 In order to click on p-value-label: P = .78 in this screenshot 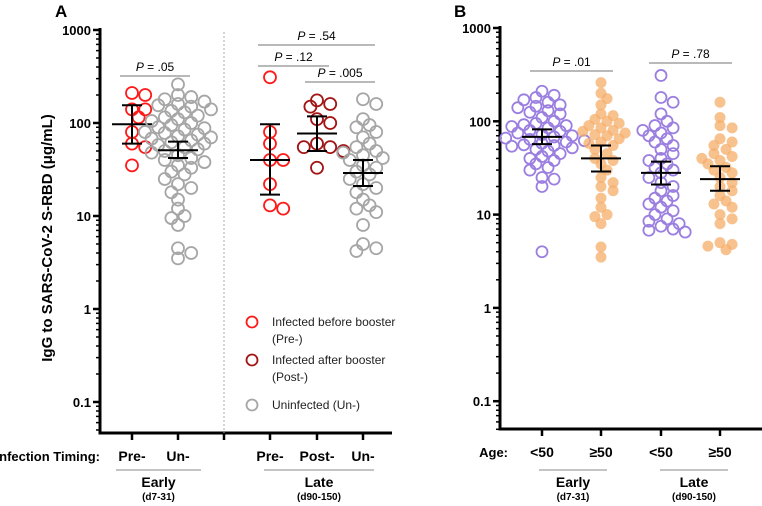, I will do `click(690, 54)`.